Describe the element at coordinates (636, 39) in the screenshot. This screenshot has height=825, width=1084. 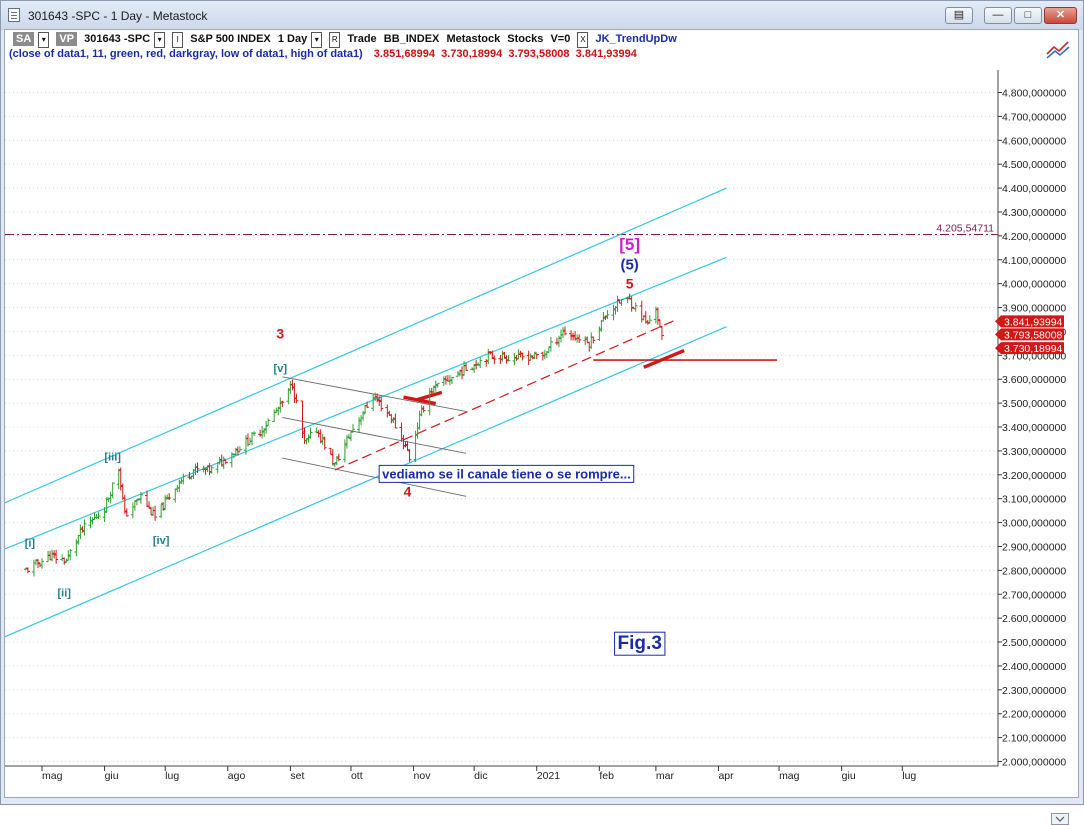
I see `indicator-label: JK_TrendUpDw` at that location.